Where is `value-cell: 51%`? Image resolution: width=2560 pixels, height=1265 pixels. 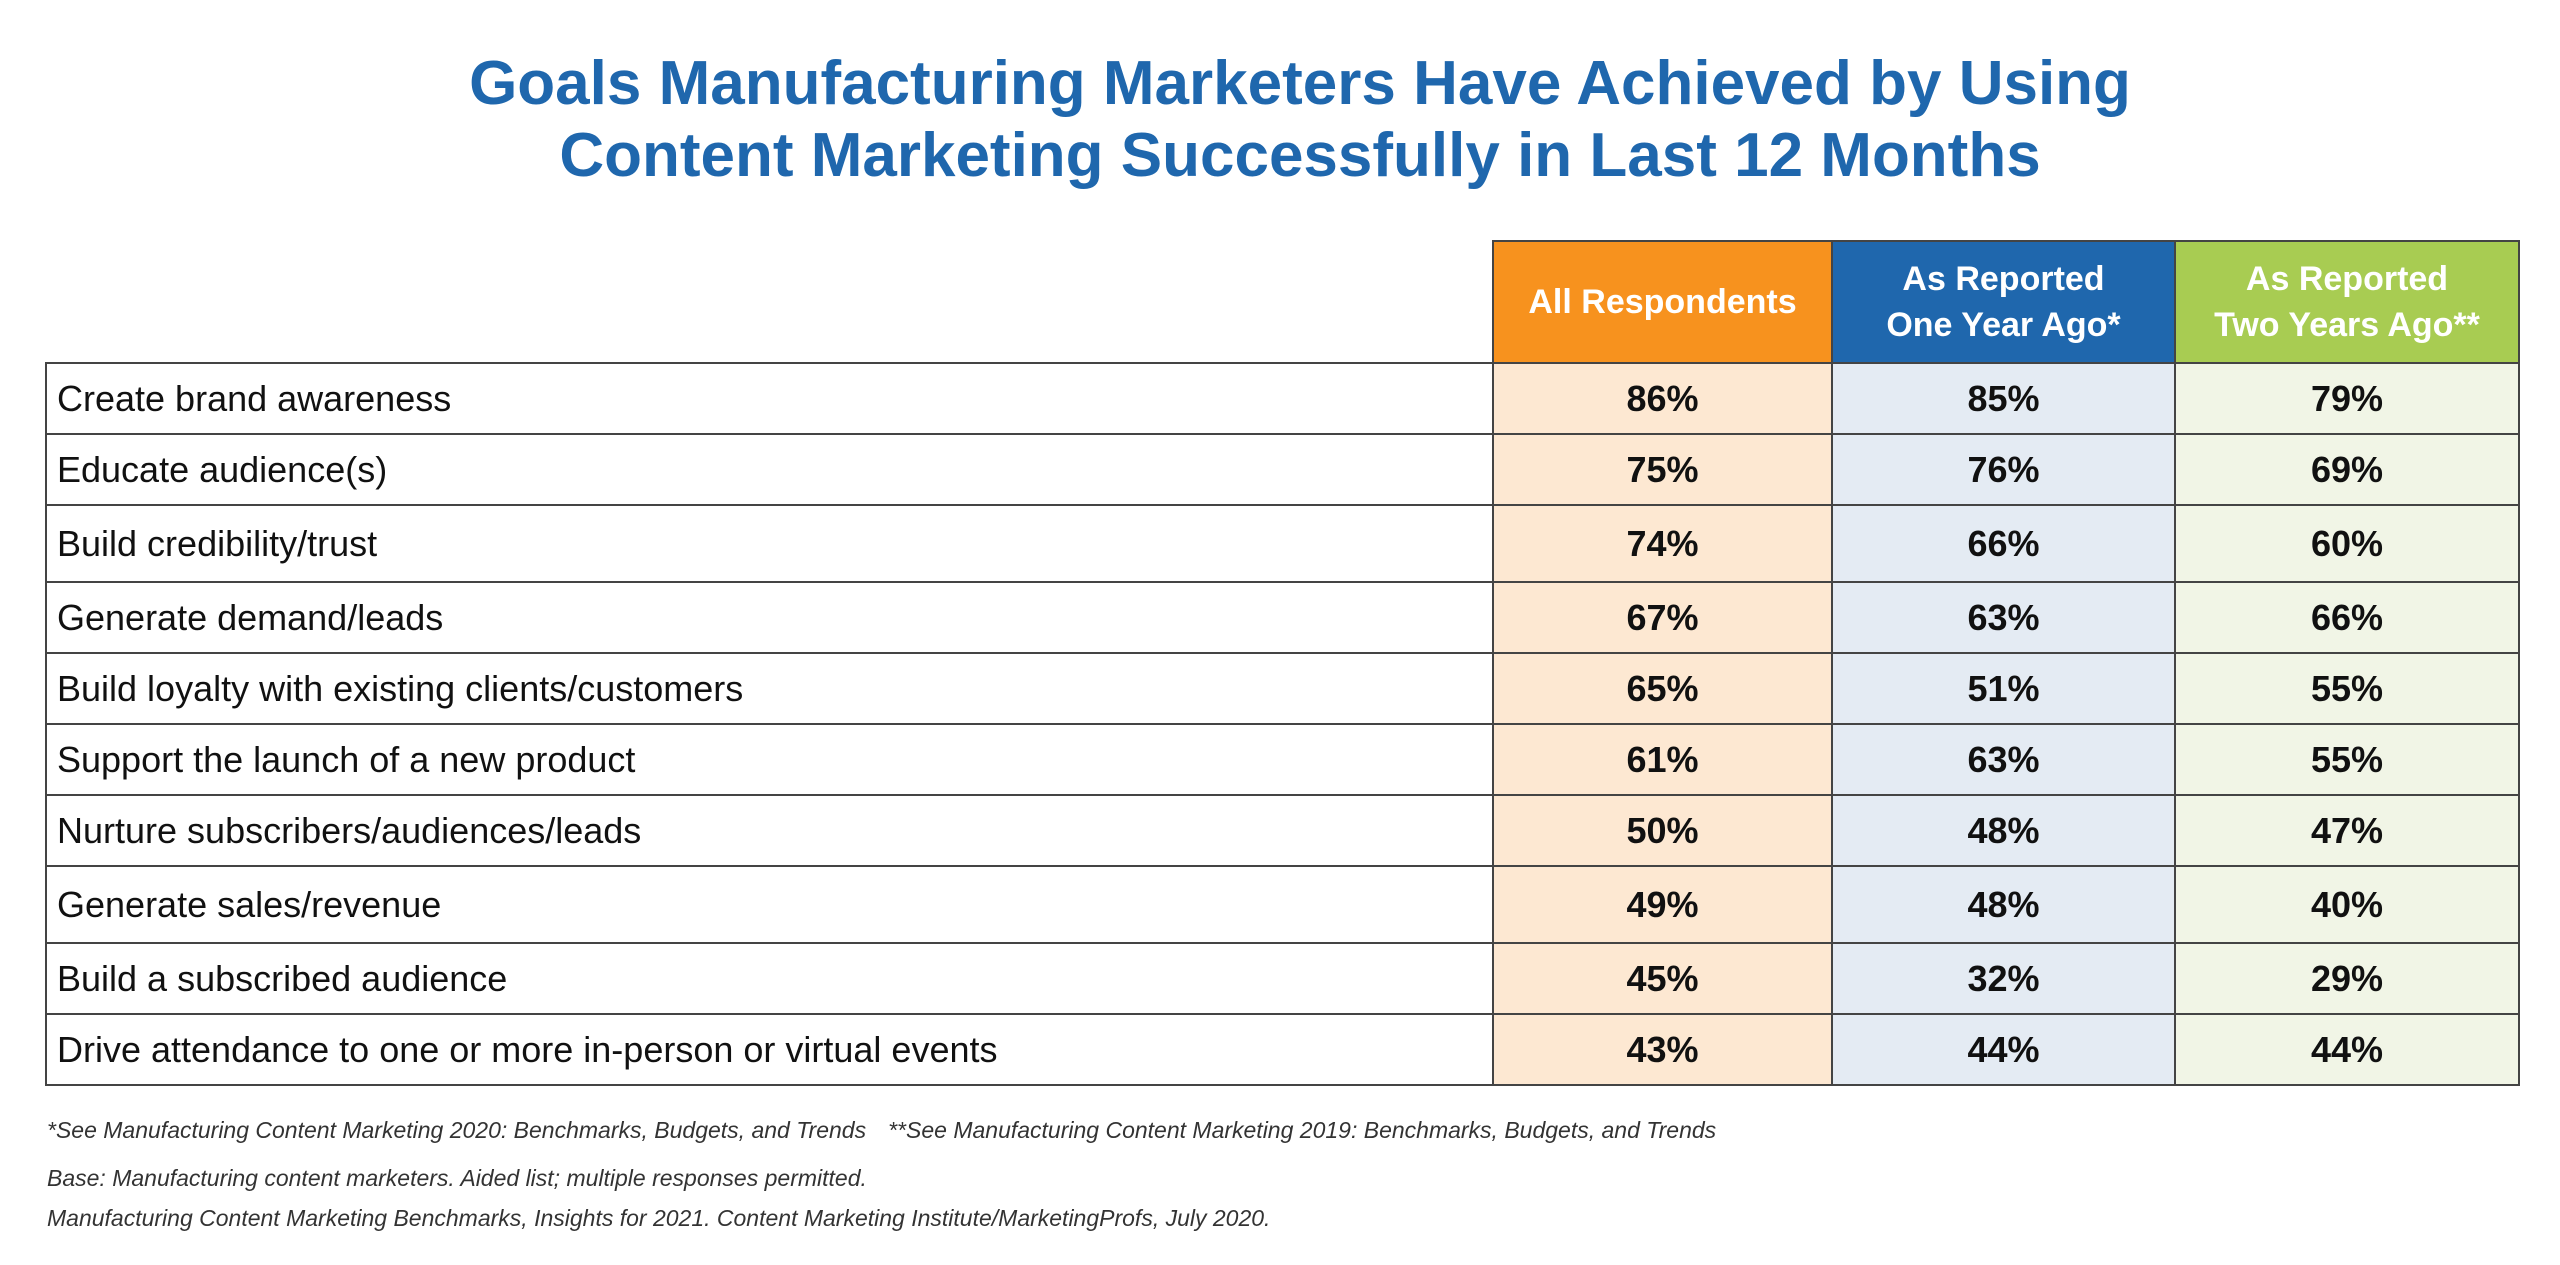
value-cell: 51% is located at coordinates (2003, 688).